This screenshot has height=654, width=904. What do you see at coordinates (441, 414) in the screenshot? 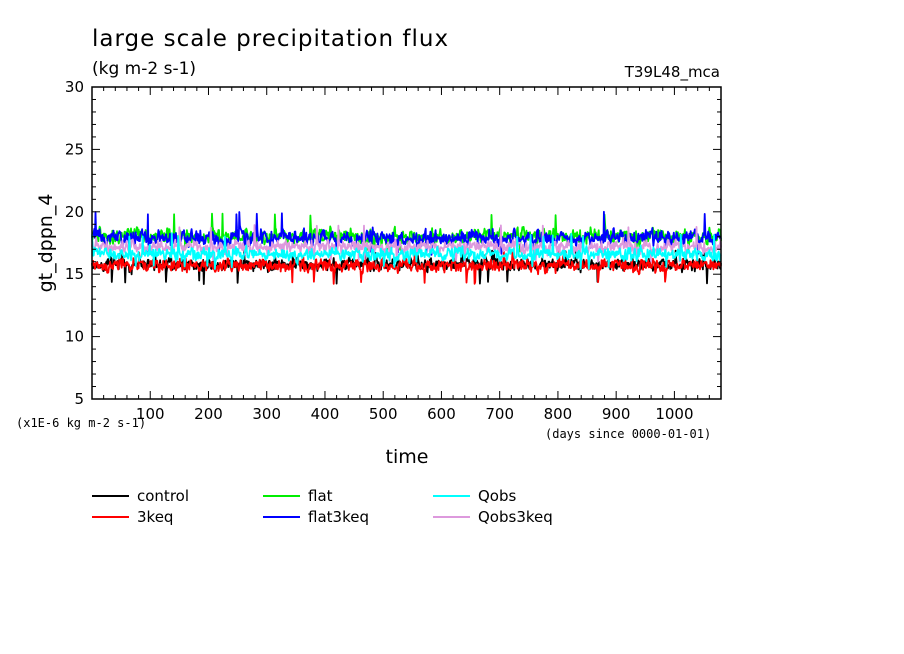
I see `x-tick-label: 600` at bounding box center [441, 414].